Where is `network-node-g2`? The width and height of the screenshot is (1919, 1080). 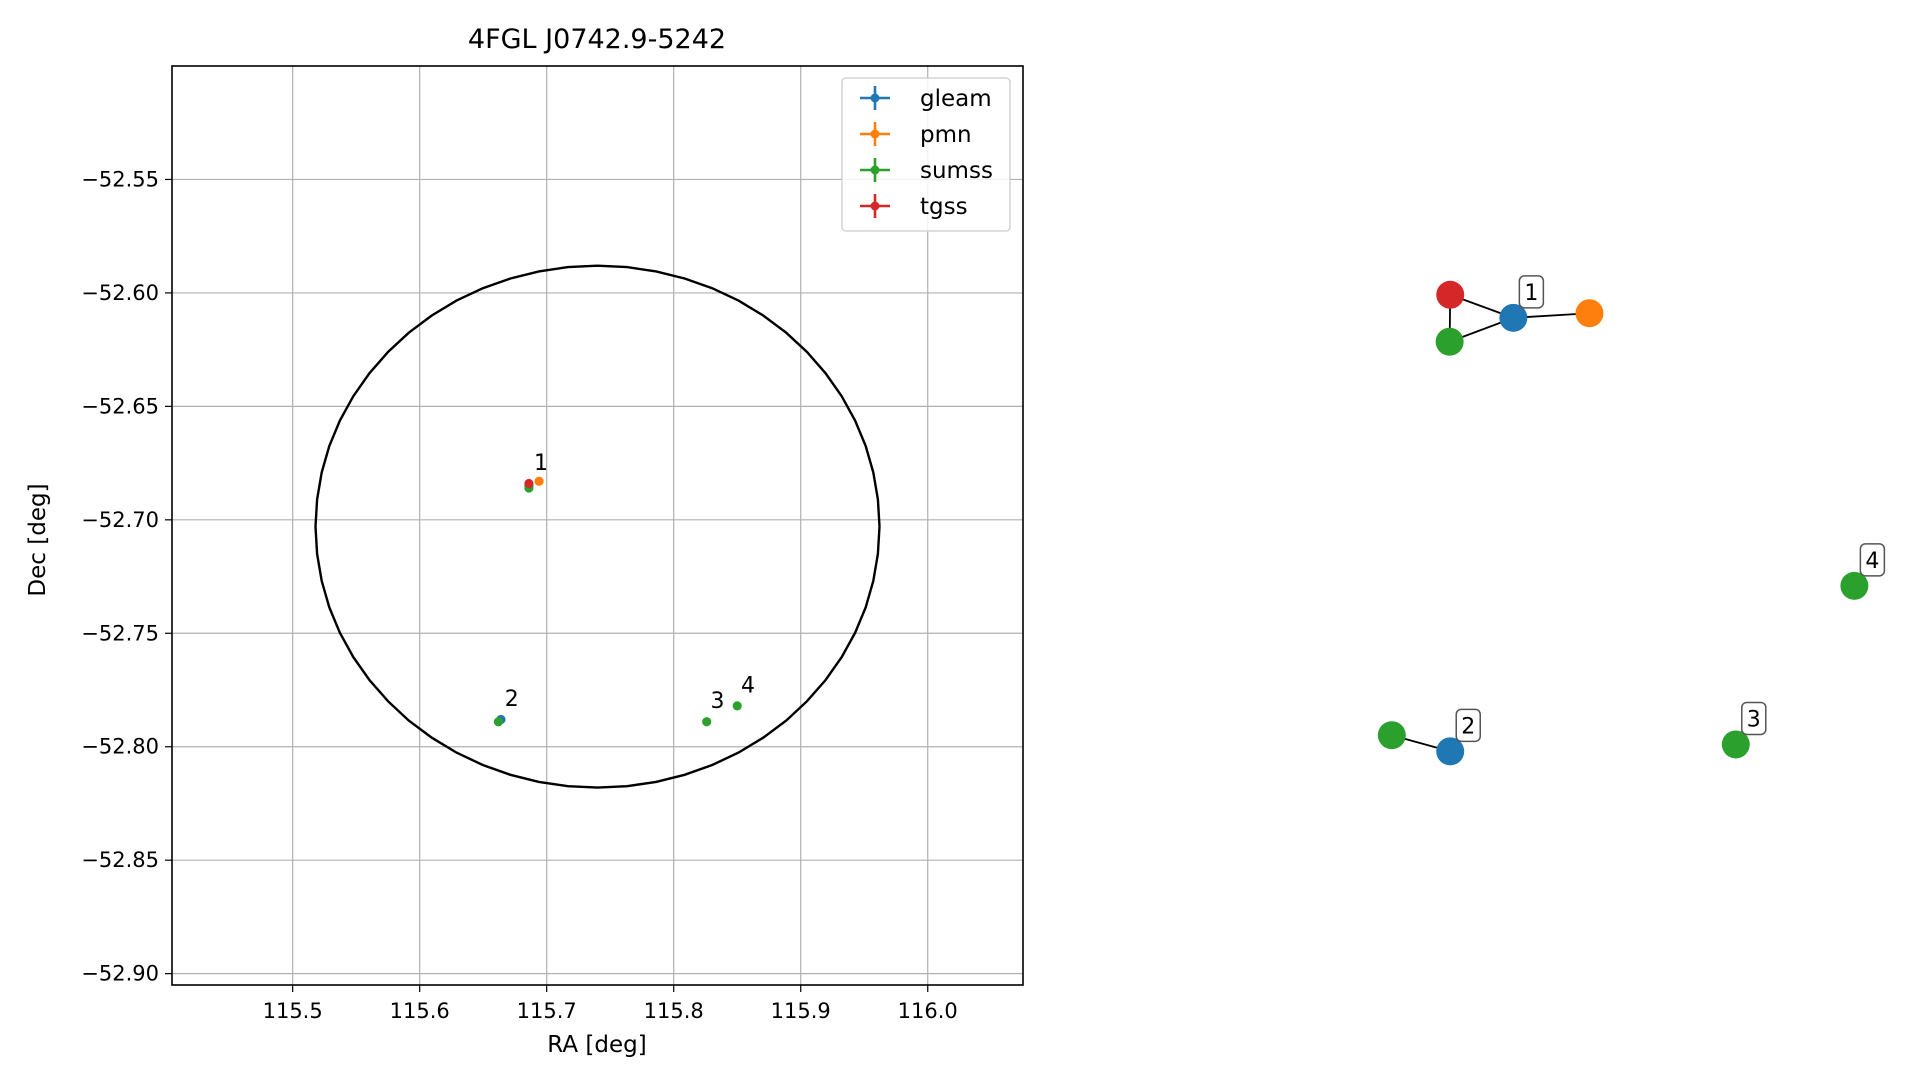
network-node-g2 is located at coordinates (1450, 751).